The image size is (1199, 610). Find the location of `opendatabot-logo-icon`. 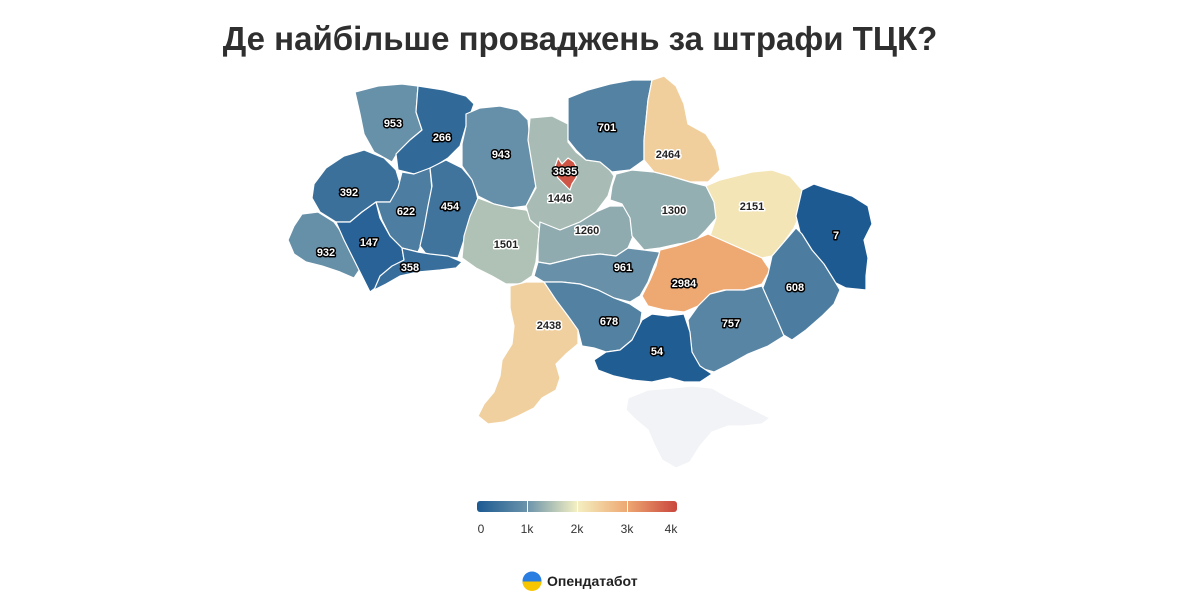

opendatabot-logo-icon is located at coordinates (532, 581).